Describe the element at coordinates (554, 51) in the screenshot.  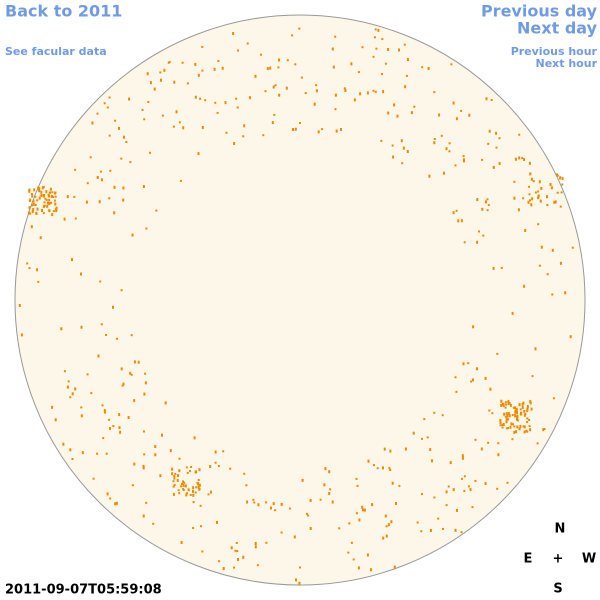
I see `previous-hour-link: Previous hour` at that location.